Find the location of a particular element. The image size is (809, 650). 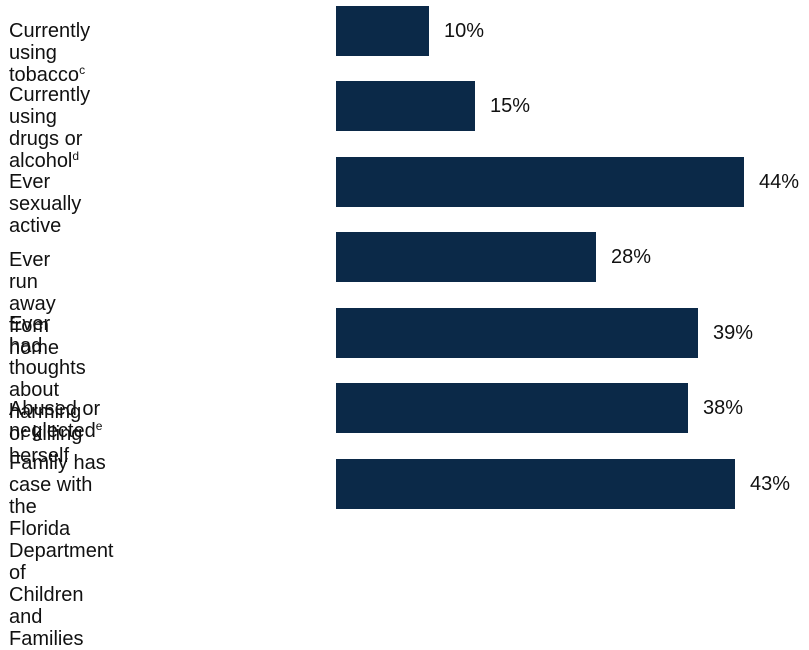

category-label-line: Ever run away from home is located at coordinates (34, 304).